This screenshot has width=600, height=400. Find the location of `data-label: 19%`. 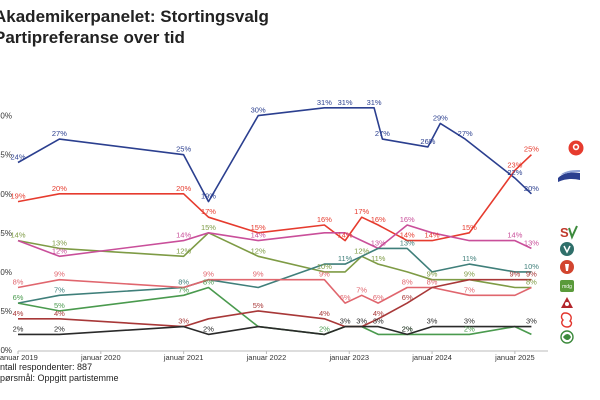

data-label: 19% is located at coordinates (17, 196).